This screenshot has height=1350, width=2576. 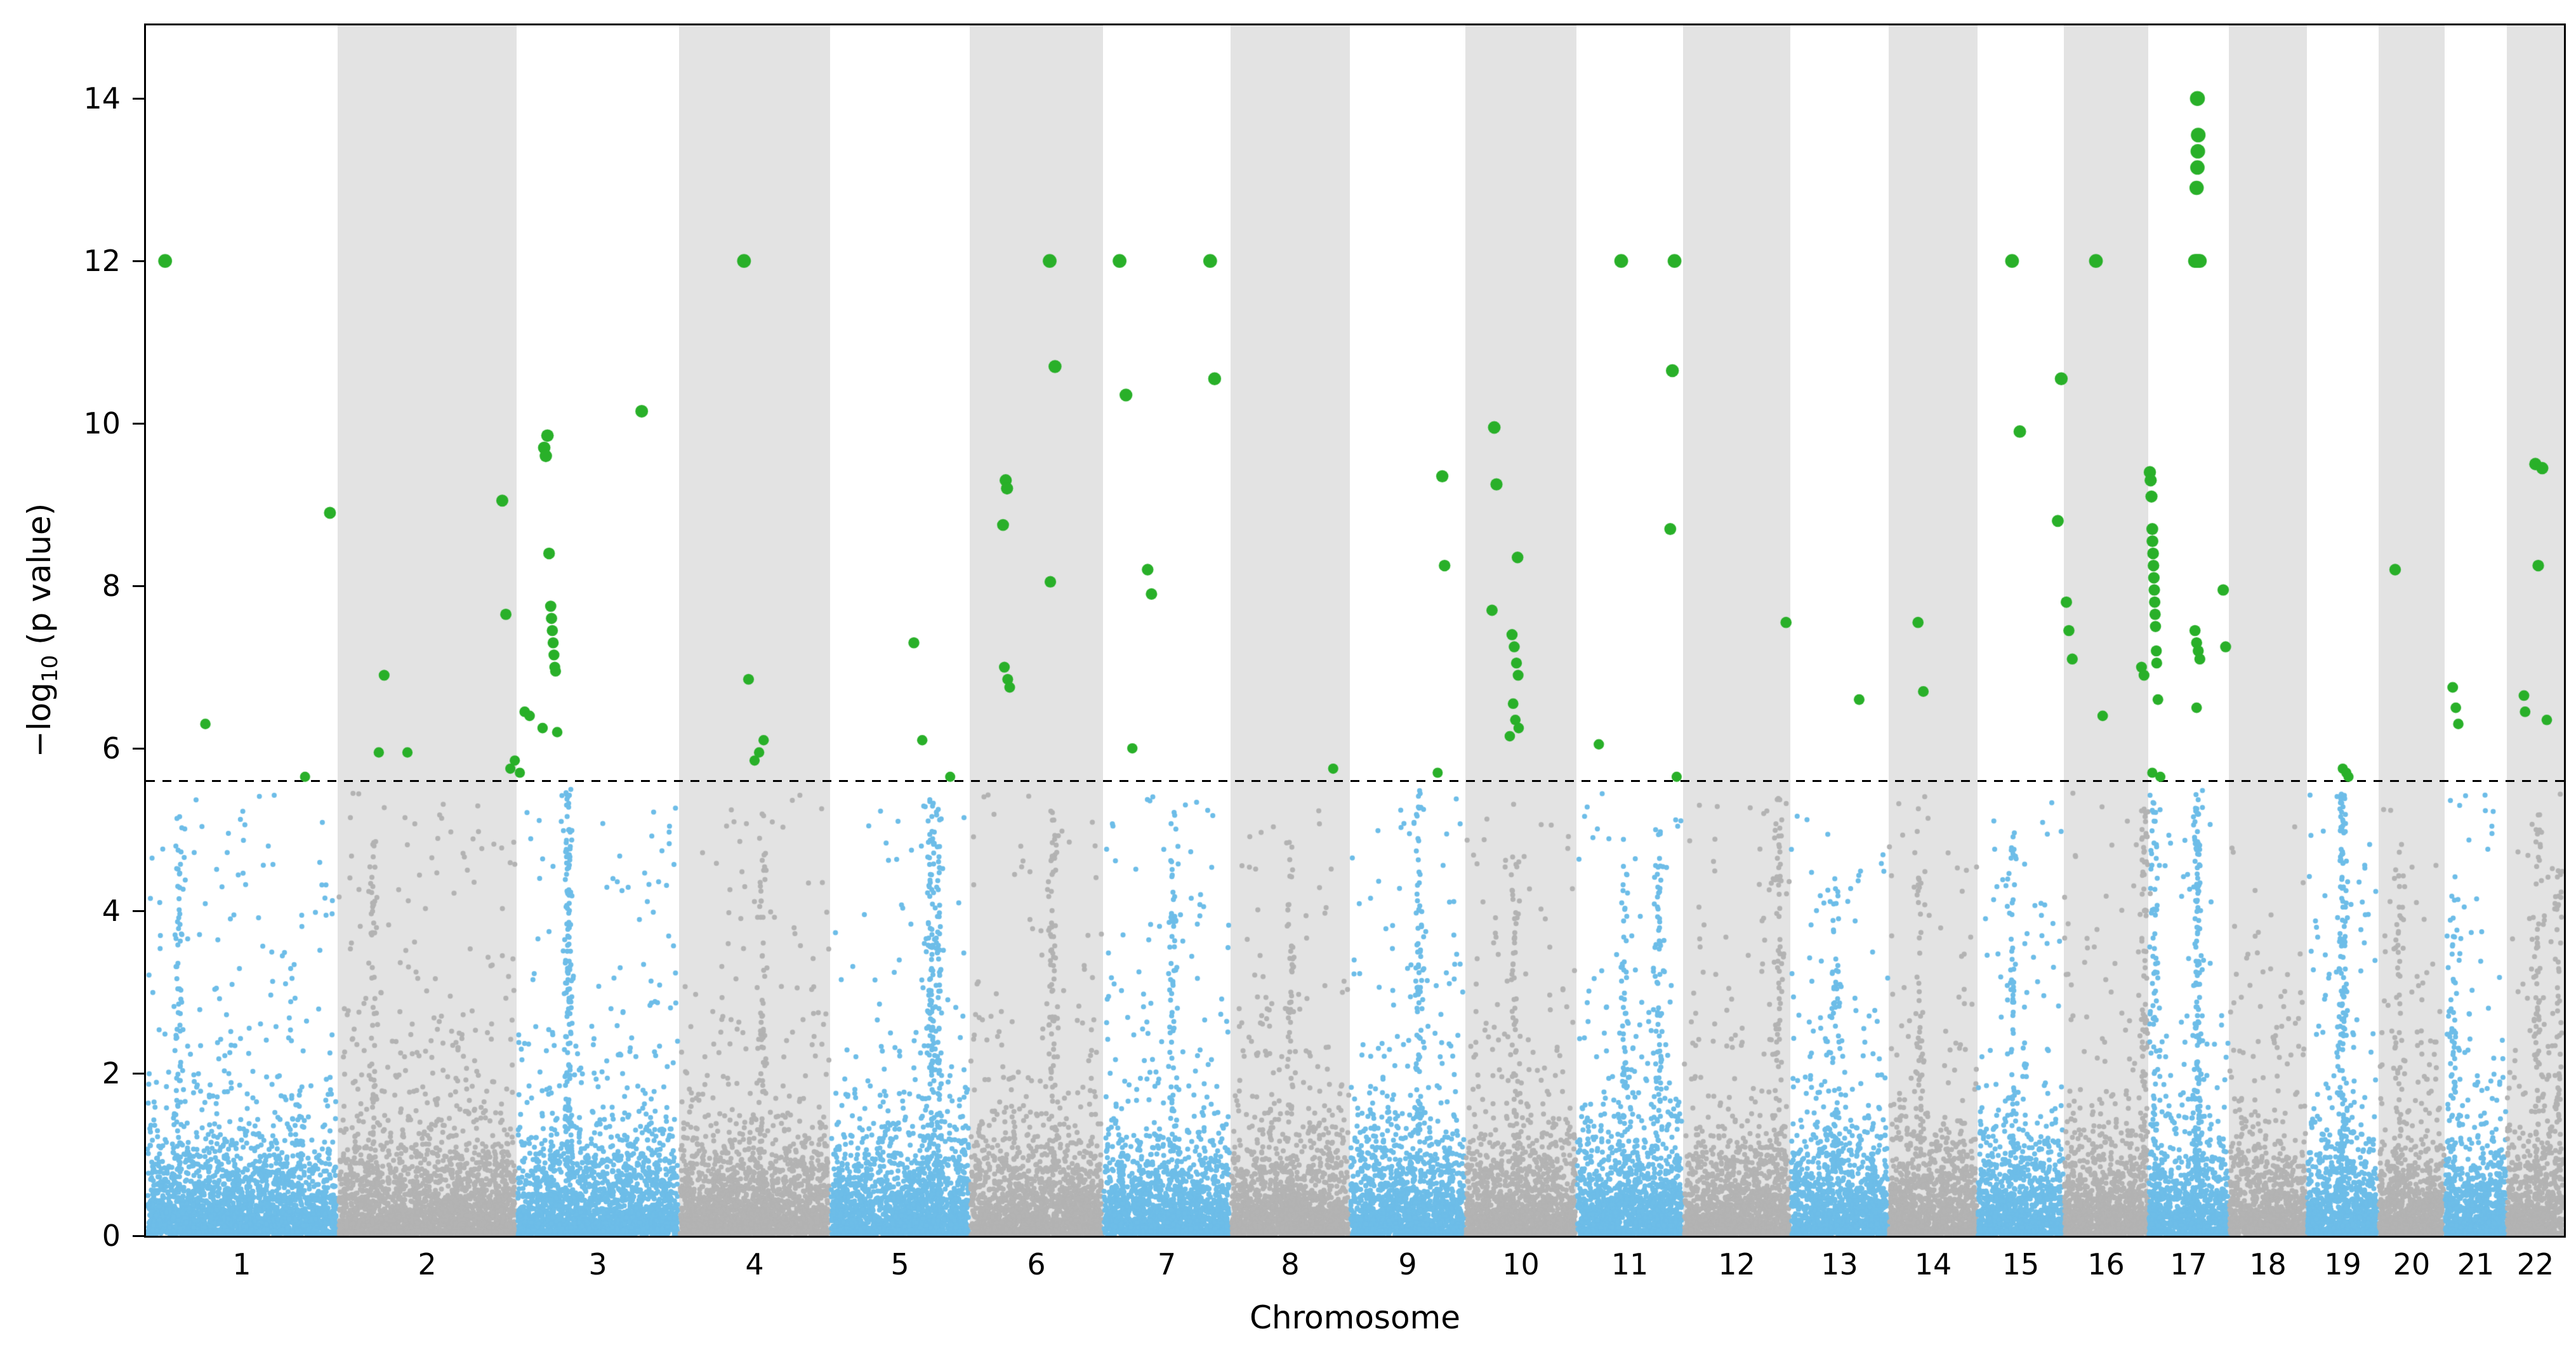 What do you see at coordinates (242, 1264) in the screenshot?
I see `x-tick-label-1: 1` at bounding box center [242, 1264].